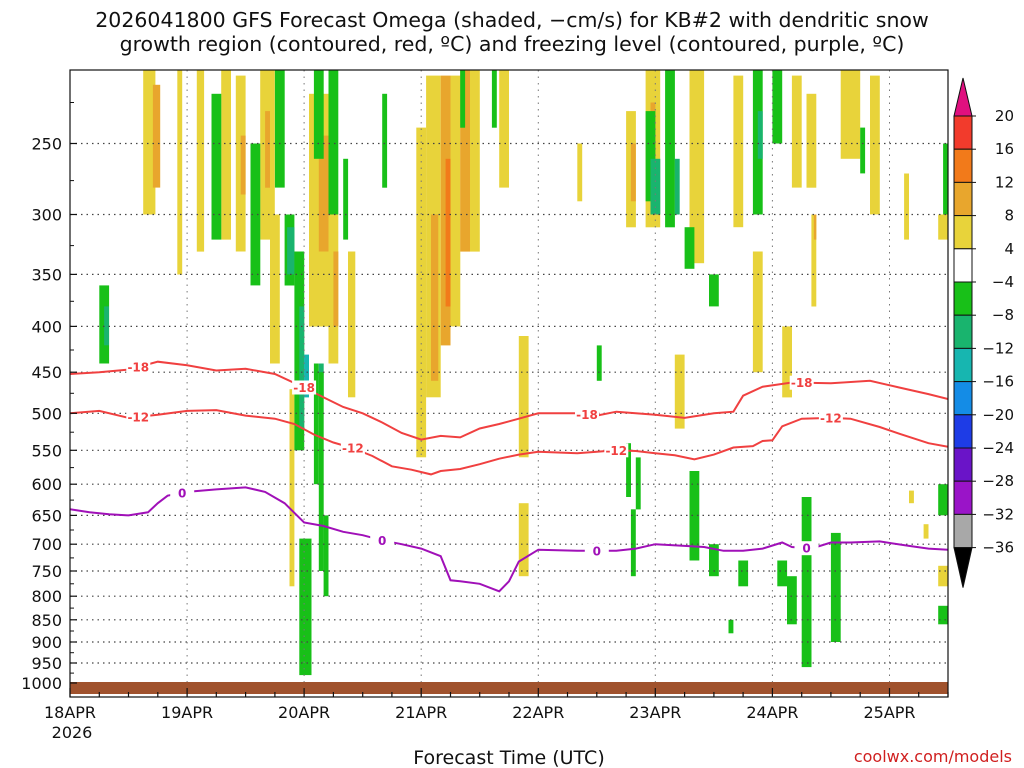  Describe the element at coordinates (983, 332) in the screenshot. I see `colorbar: 20 16 12 8 4 −4 −8 −12 −16 −20 −24 −28 −32 −36` at that location.